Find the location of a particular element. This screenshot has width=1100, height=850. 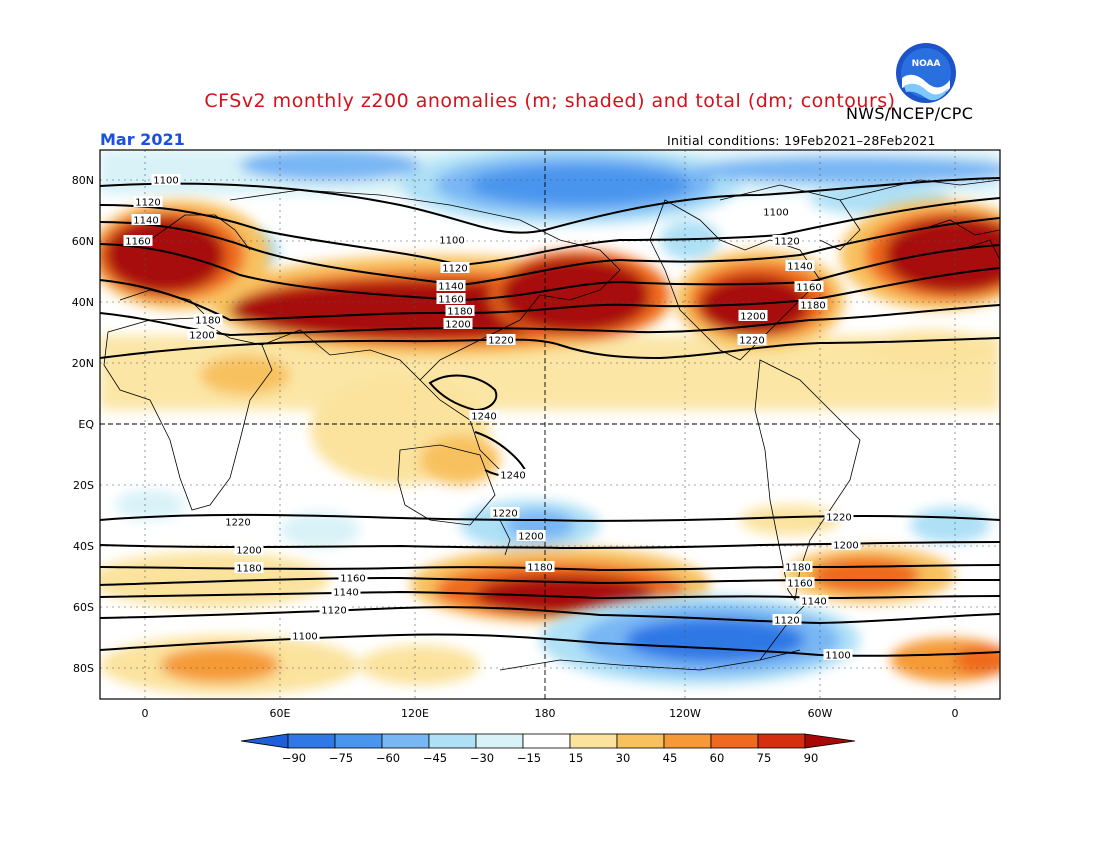

lat-tick-label: 20S is located at coordinates (83, 485).